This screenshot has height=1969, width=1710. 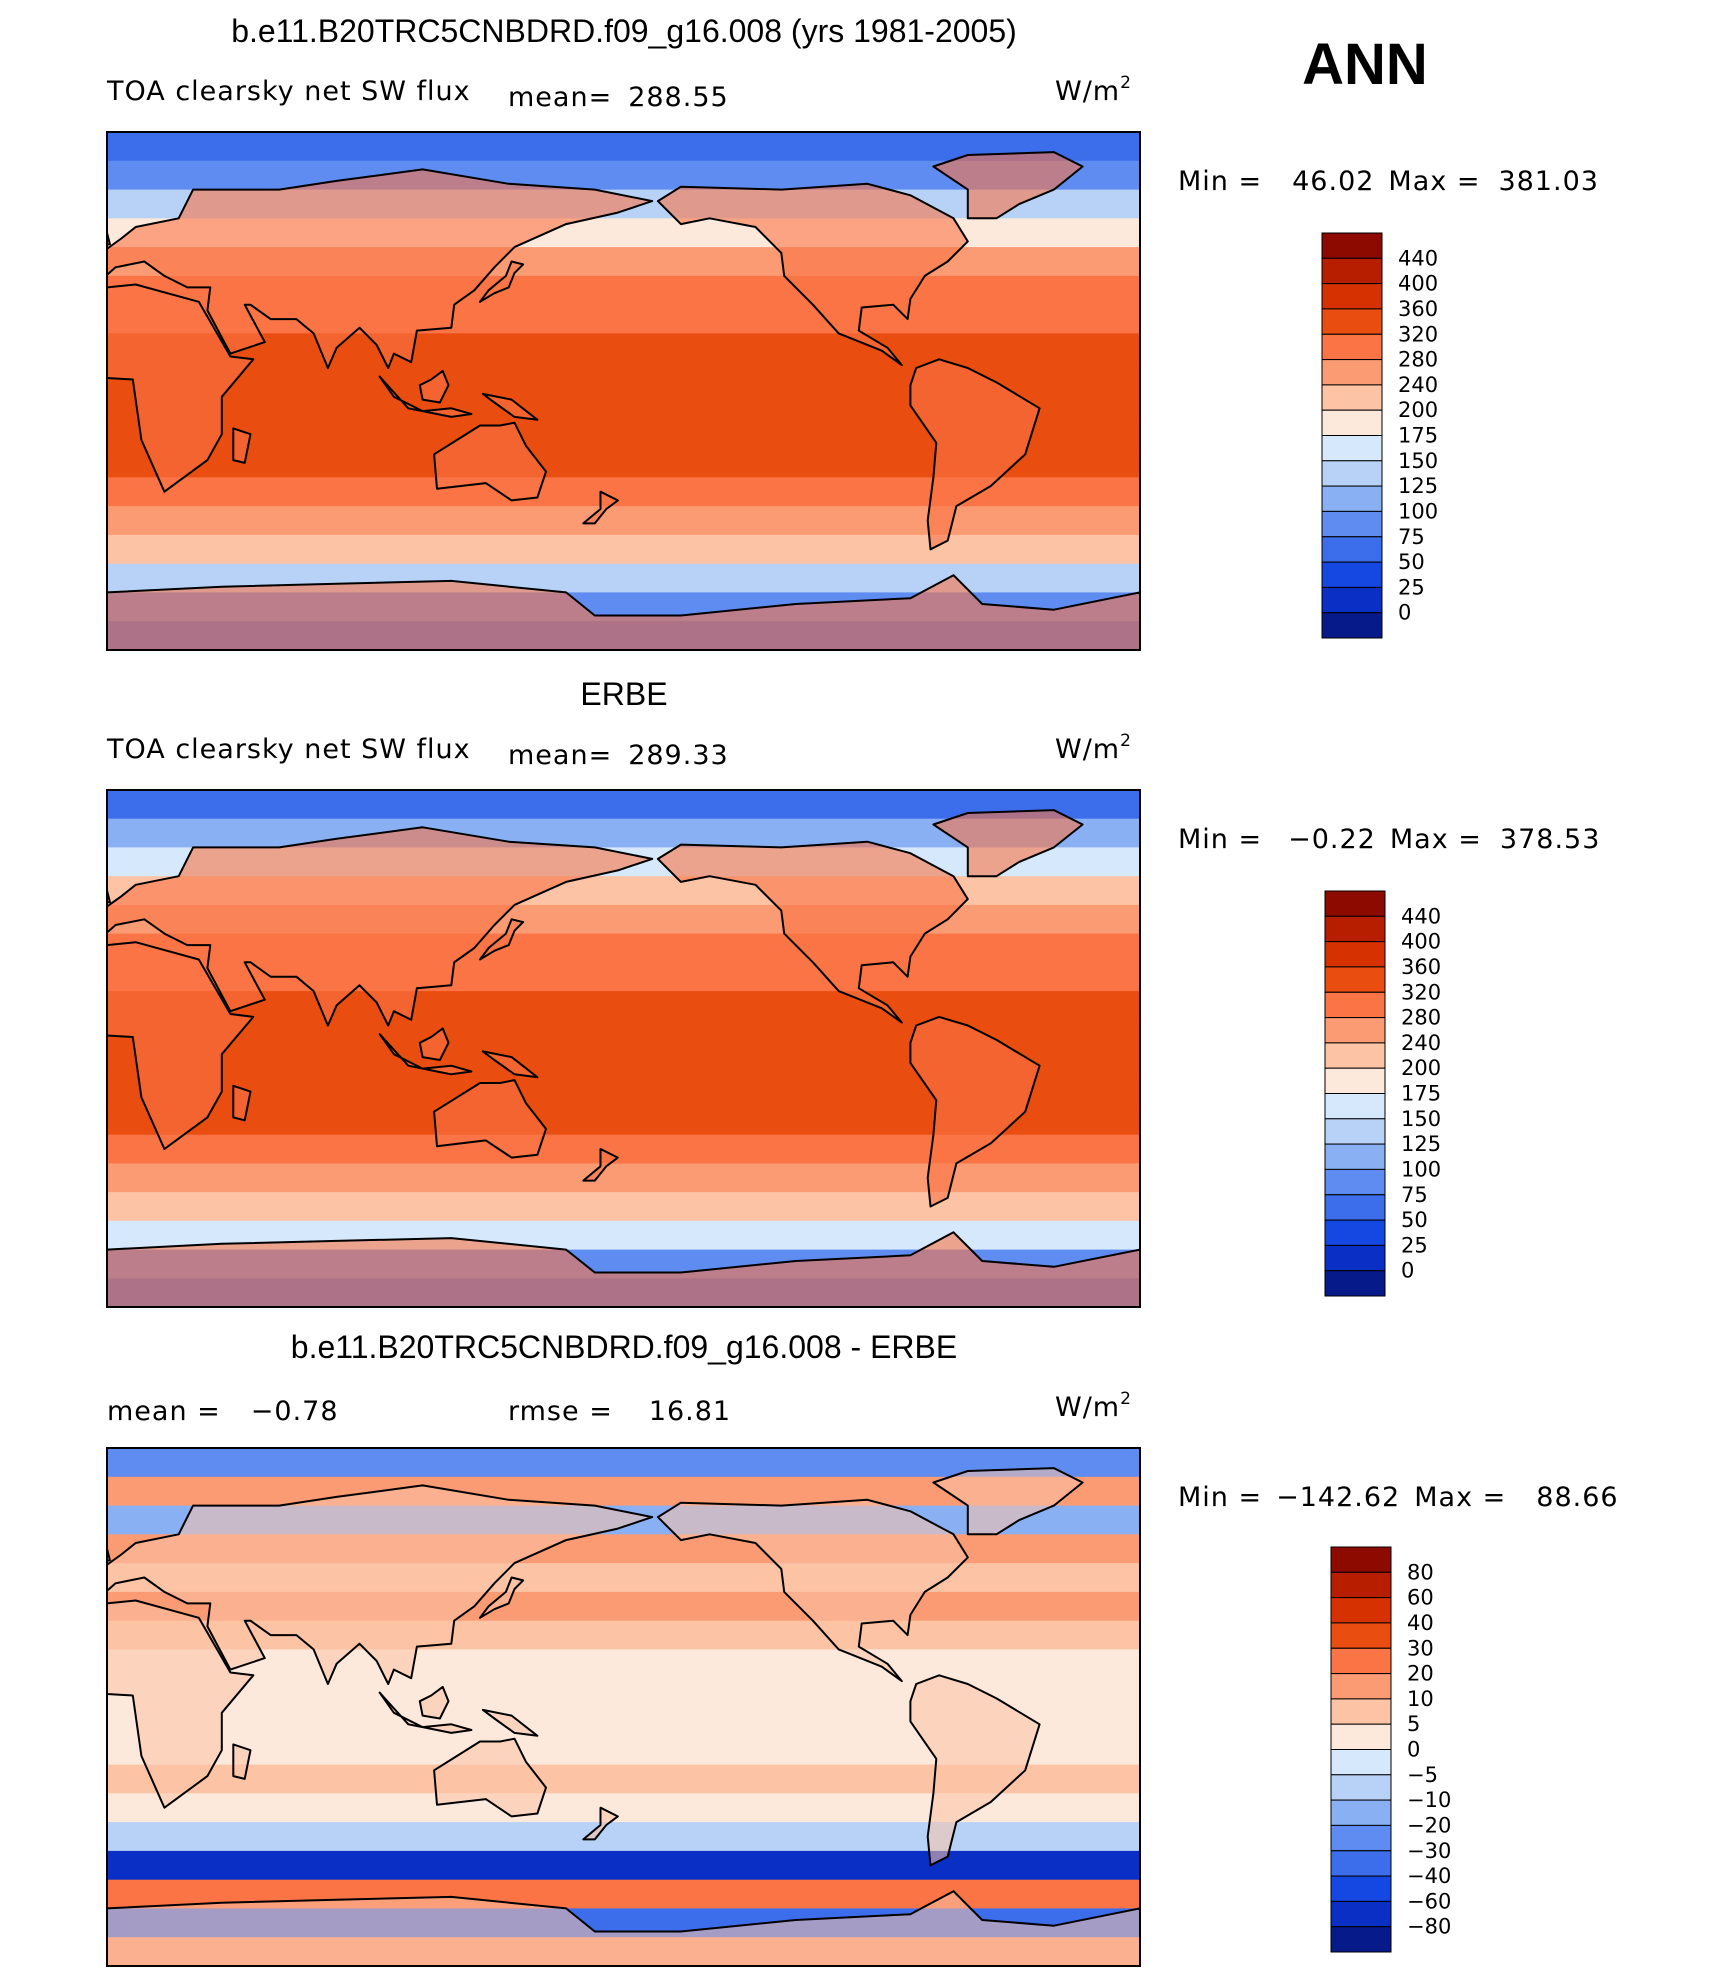 What do you see at coordinates (1429, 1901) in the screenshot?
I see `panel-2-colorbar-tick-13: −60` at bounding box center [1429, 1901].